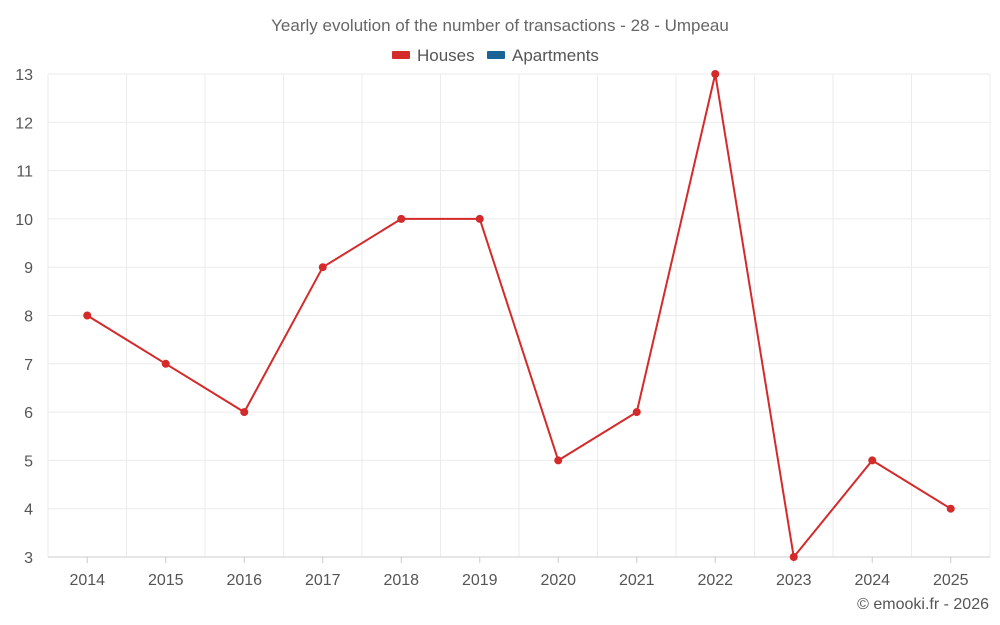 This screenshot has width=1000, height=625. I want to click on y-tick-label: 6, so click(28, 413).